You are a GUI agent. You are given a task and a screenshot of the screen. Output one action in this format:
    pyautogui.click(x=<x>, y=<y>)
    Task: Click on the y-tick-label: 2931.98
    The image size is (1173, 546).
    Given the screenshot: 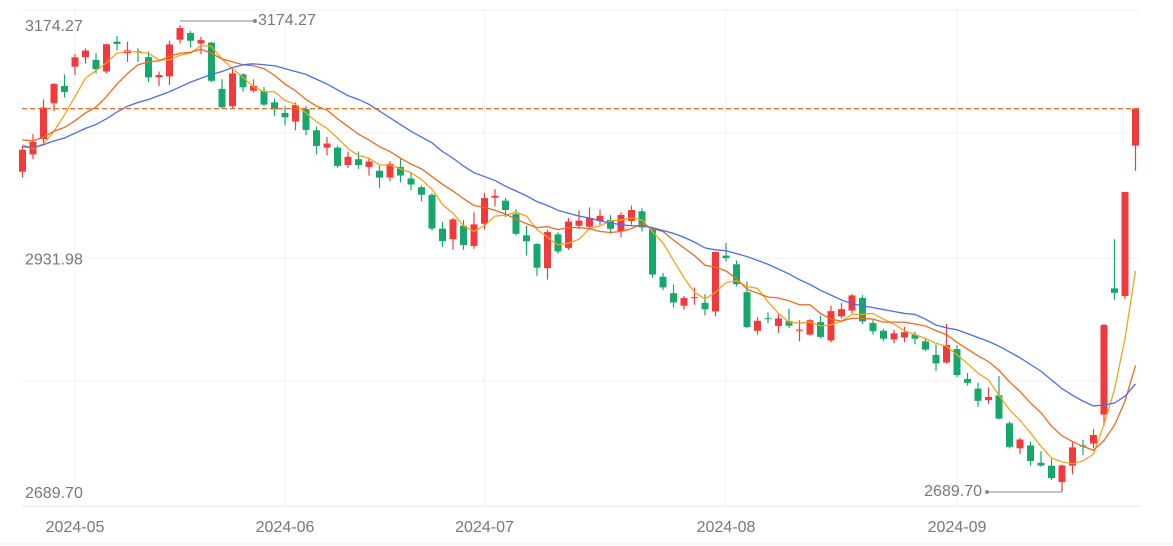 What is the action you would take?
    pyautogui.click(x=54, y=260)
    